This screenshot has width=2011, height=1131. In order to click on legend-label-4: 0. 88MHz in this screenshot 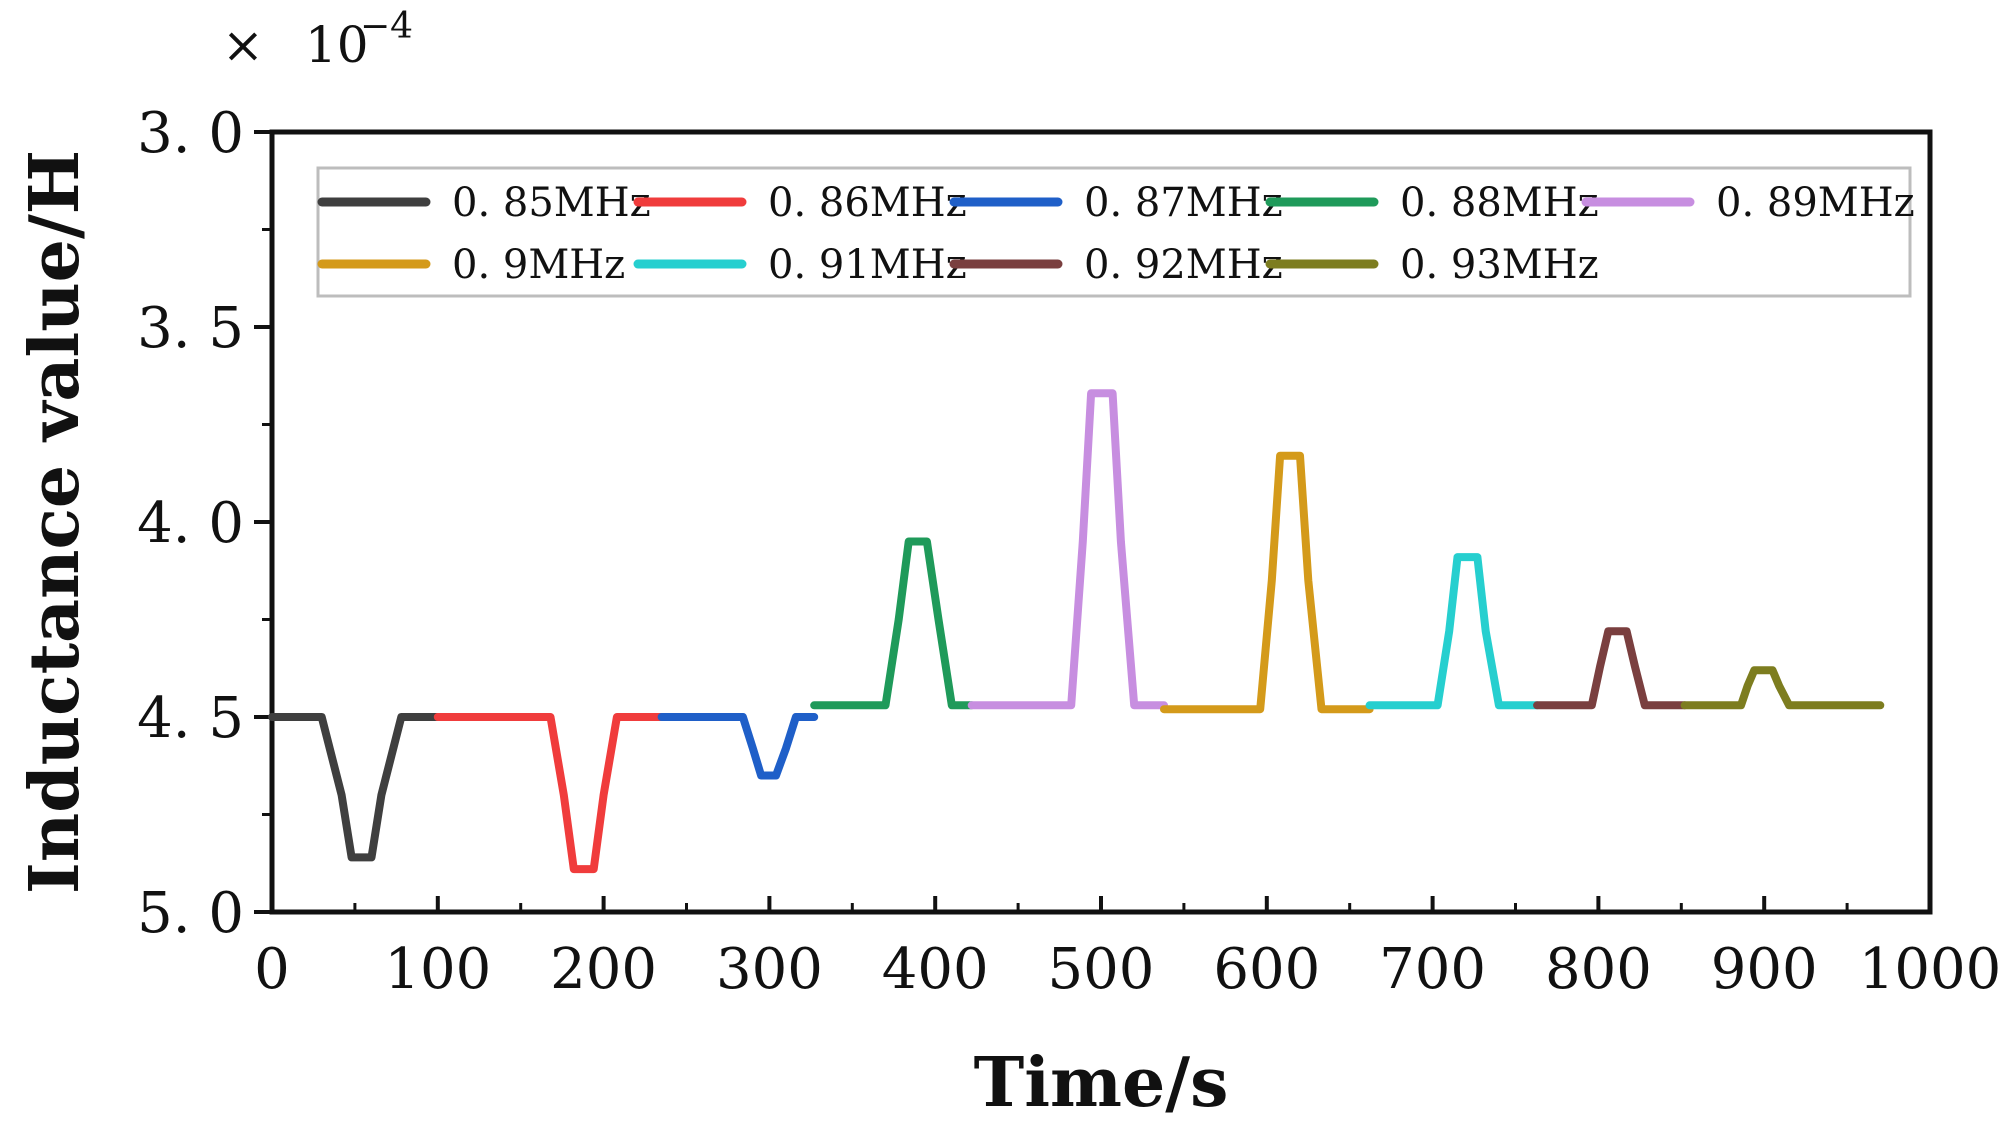, I will do `click(1499, 203)`.